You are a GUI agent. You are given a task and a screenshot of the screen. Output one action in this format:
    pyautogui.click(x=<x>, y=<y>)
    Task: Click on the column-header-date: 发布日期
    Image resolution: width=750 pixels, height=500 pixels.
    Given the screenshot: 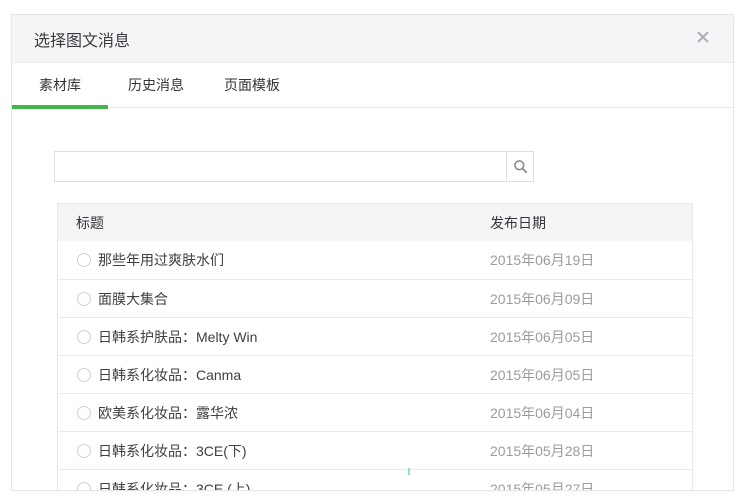 What is the action you would take?
    pyautogui.click(x=518, y=222)
    